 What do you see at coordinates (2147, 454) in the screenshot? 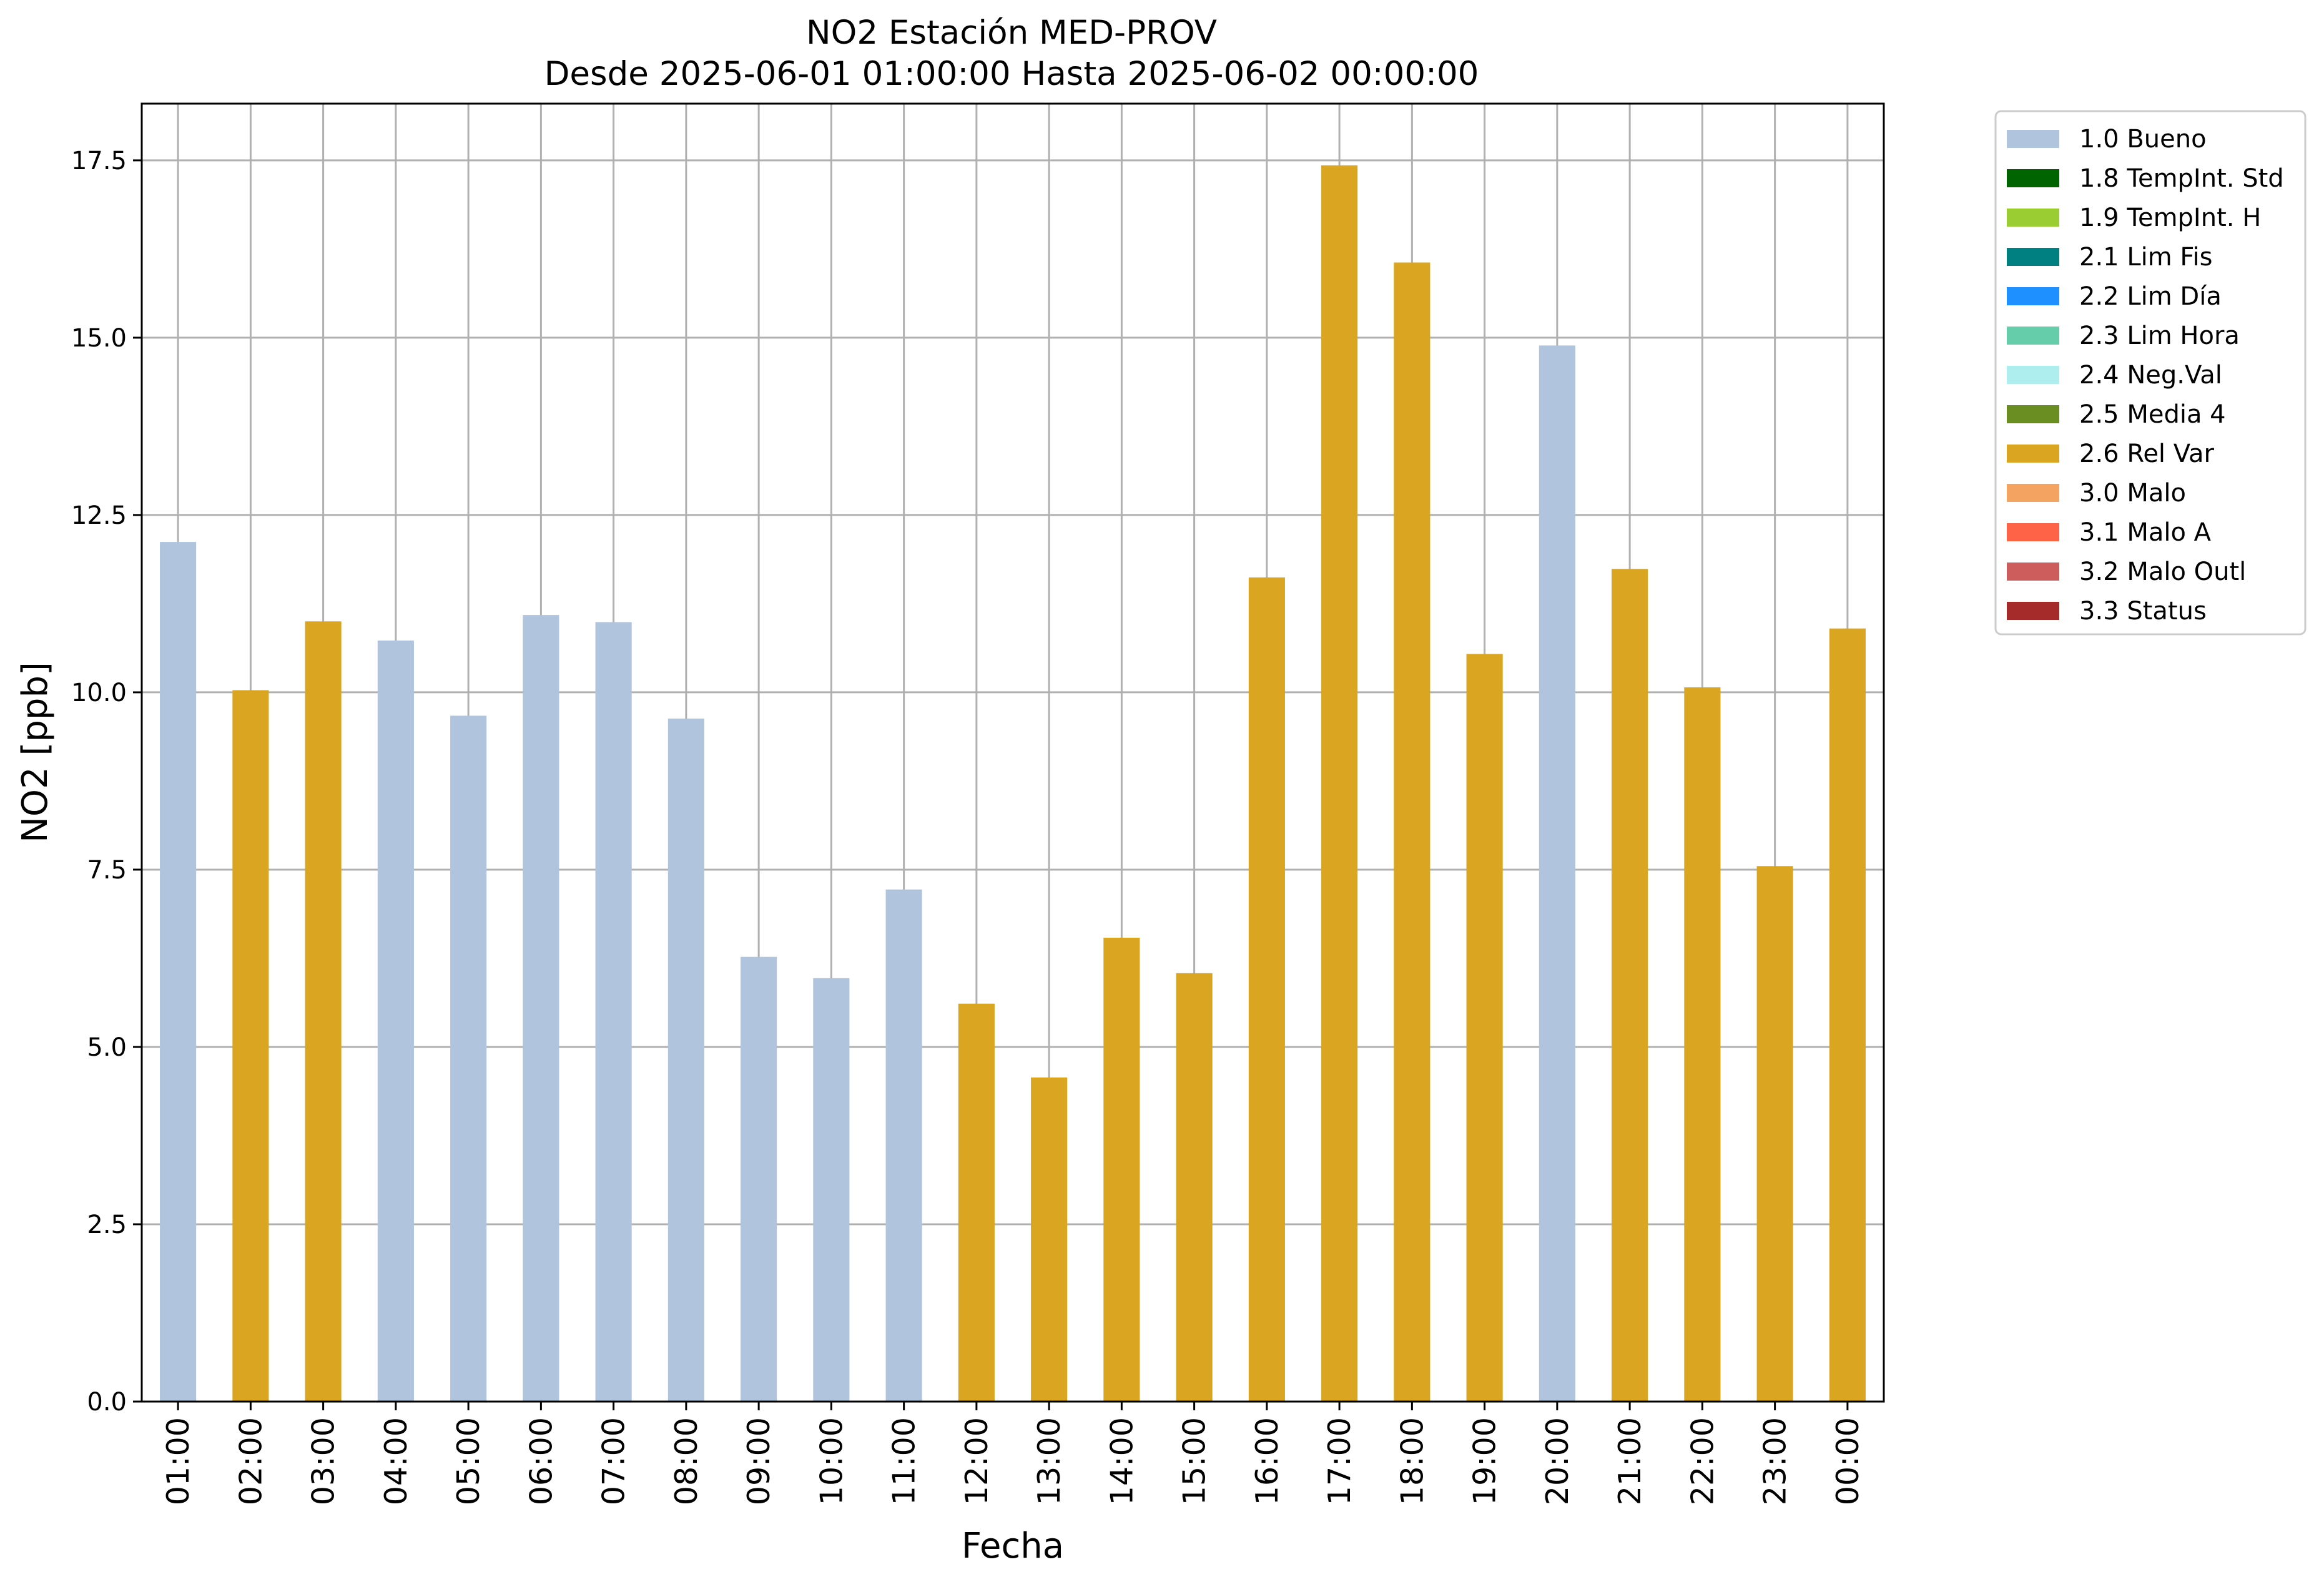
I see `legend-label: 2.6 Rel Var` at bounding box center [2147, 454].